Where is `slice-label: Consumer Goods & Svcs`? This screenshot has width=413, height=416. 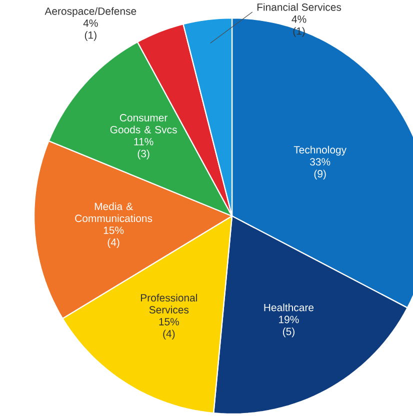 slice-label: Consumer Goods & Svcs is located at coordinates (143, 124).